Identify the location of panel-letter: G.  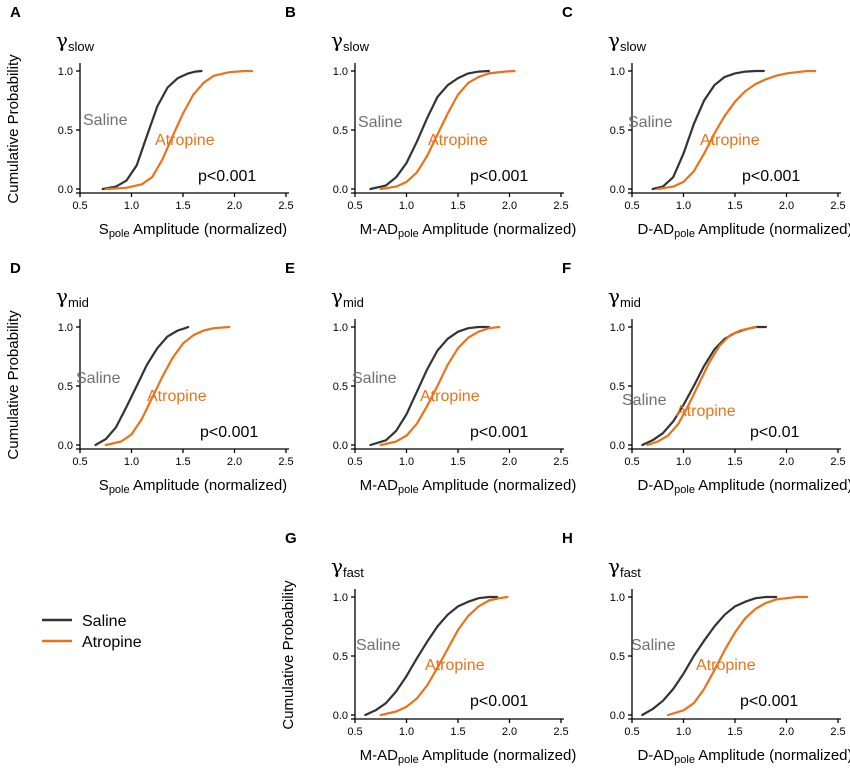
(291, 538).